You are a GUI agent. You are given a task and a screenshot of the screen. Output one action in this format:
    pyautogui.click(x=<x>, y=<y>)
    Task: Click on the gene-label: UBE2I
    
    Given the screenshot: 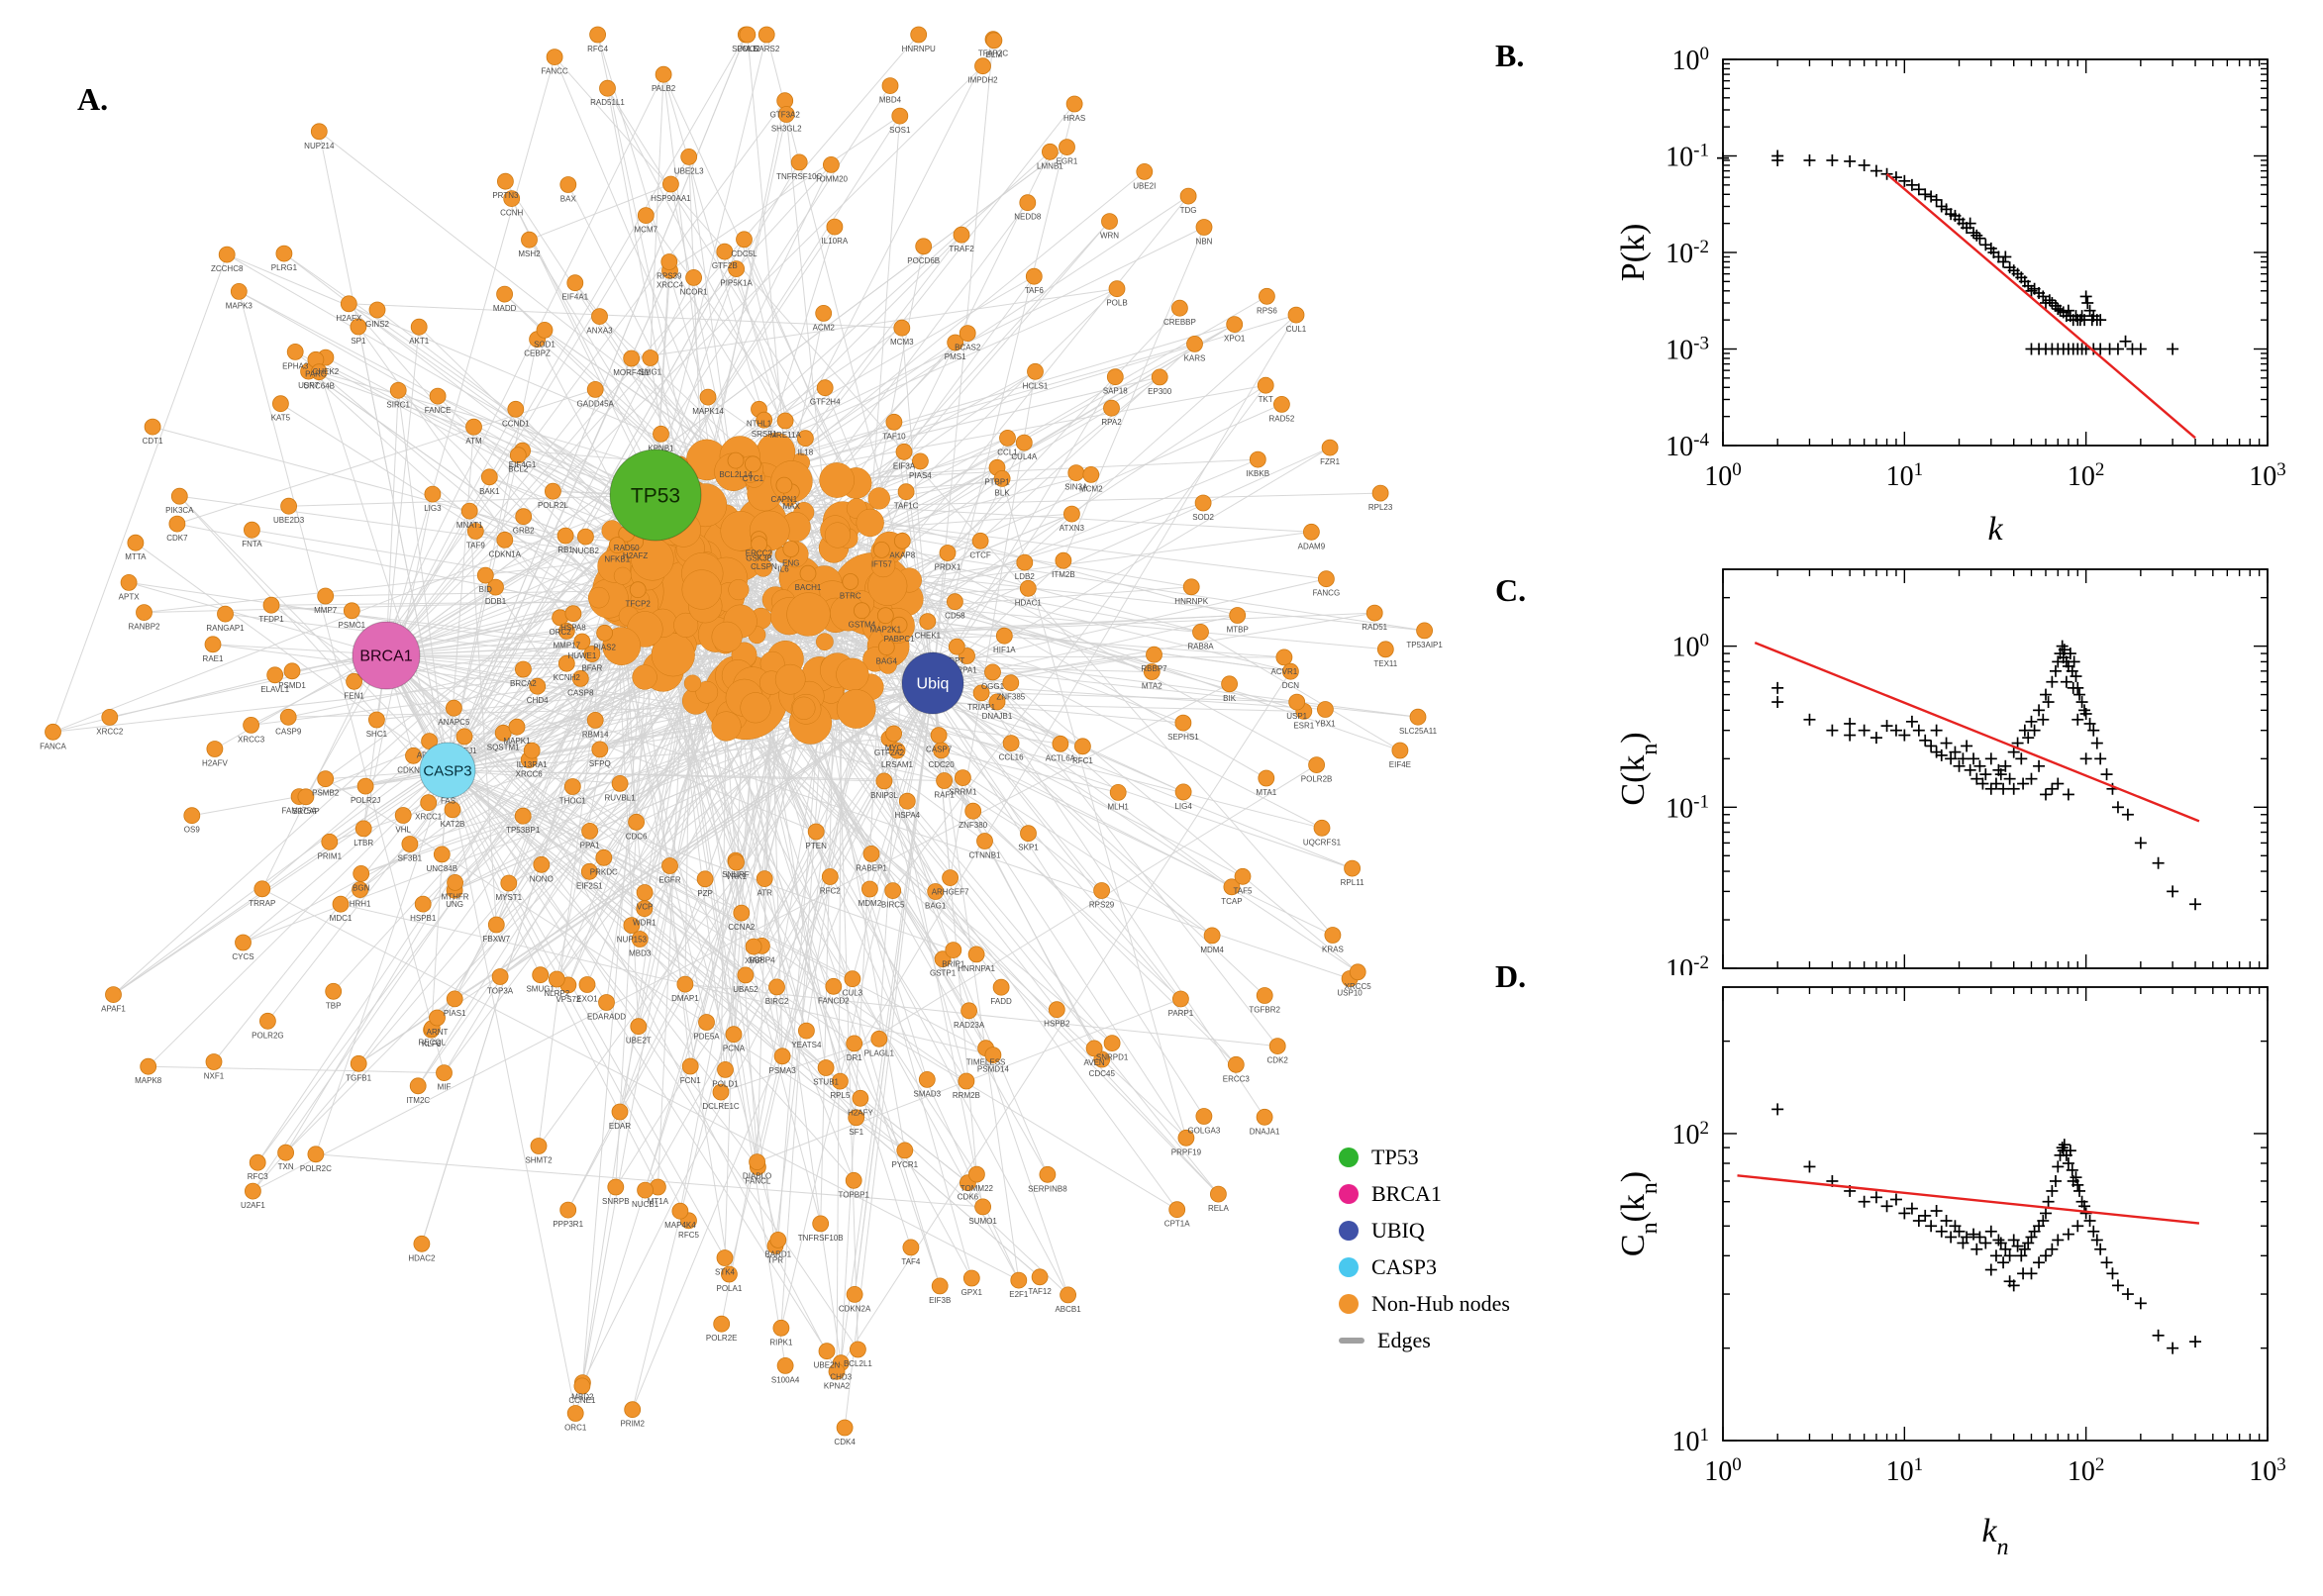 What is the action you would take?
    pyautogui.click(x=1144, y=185)
    